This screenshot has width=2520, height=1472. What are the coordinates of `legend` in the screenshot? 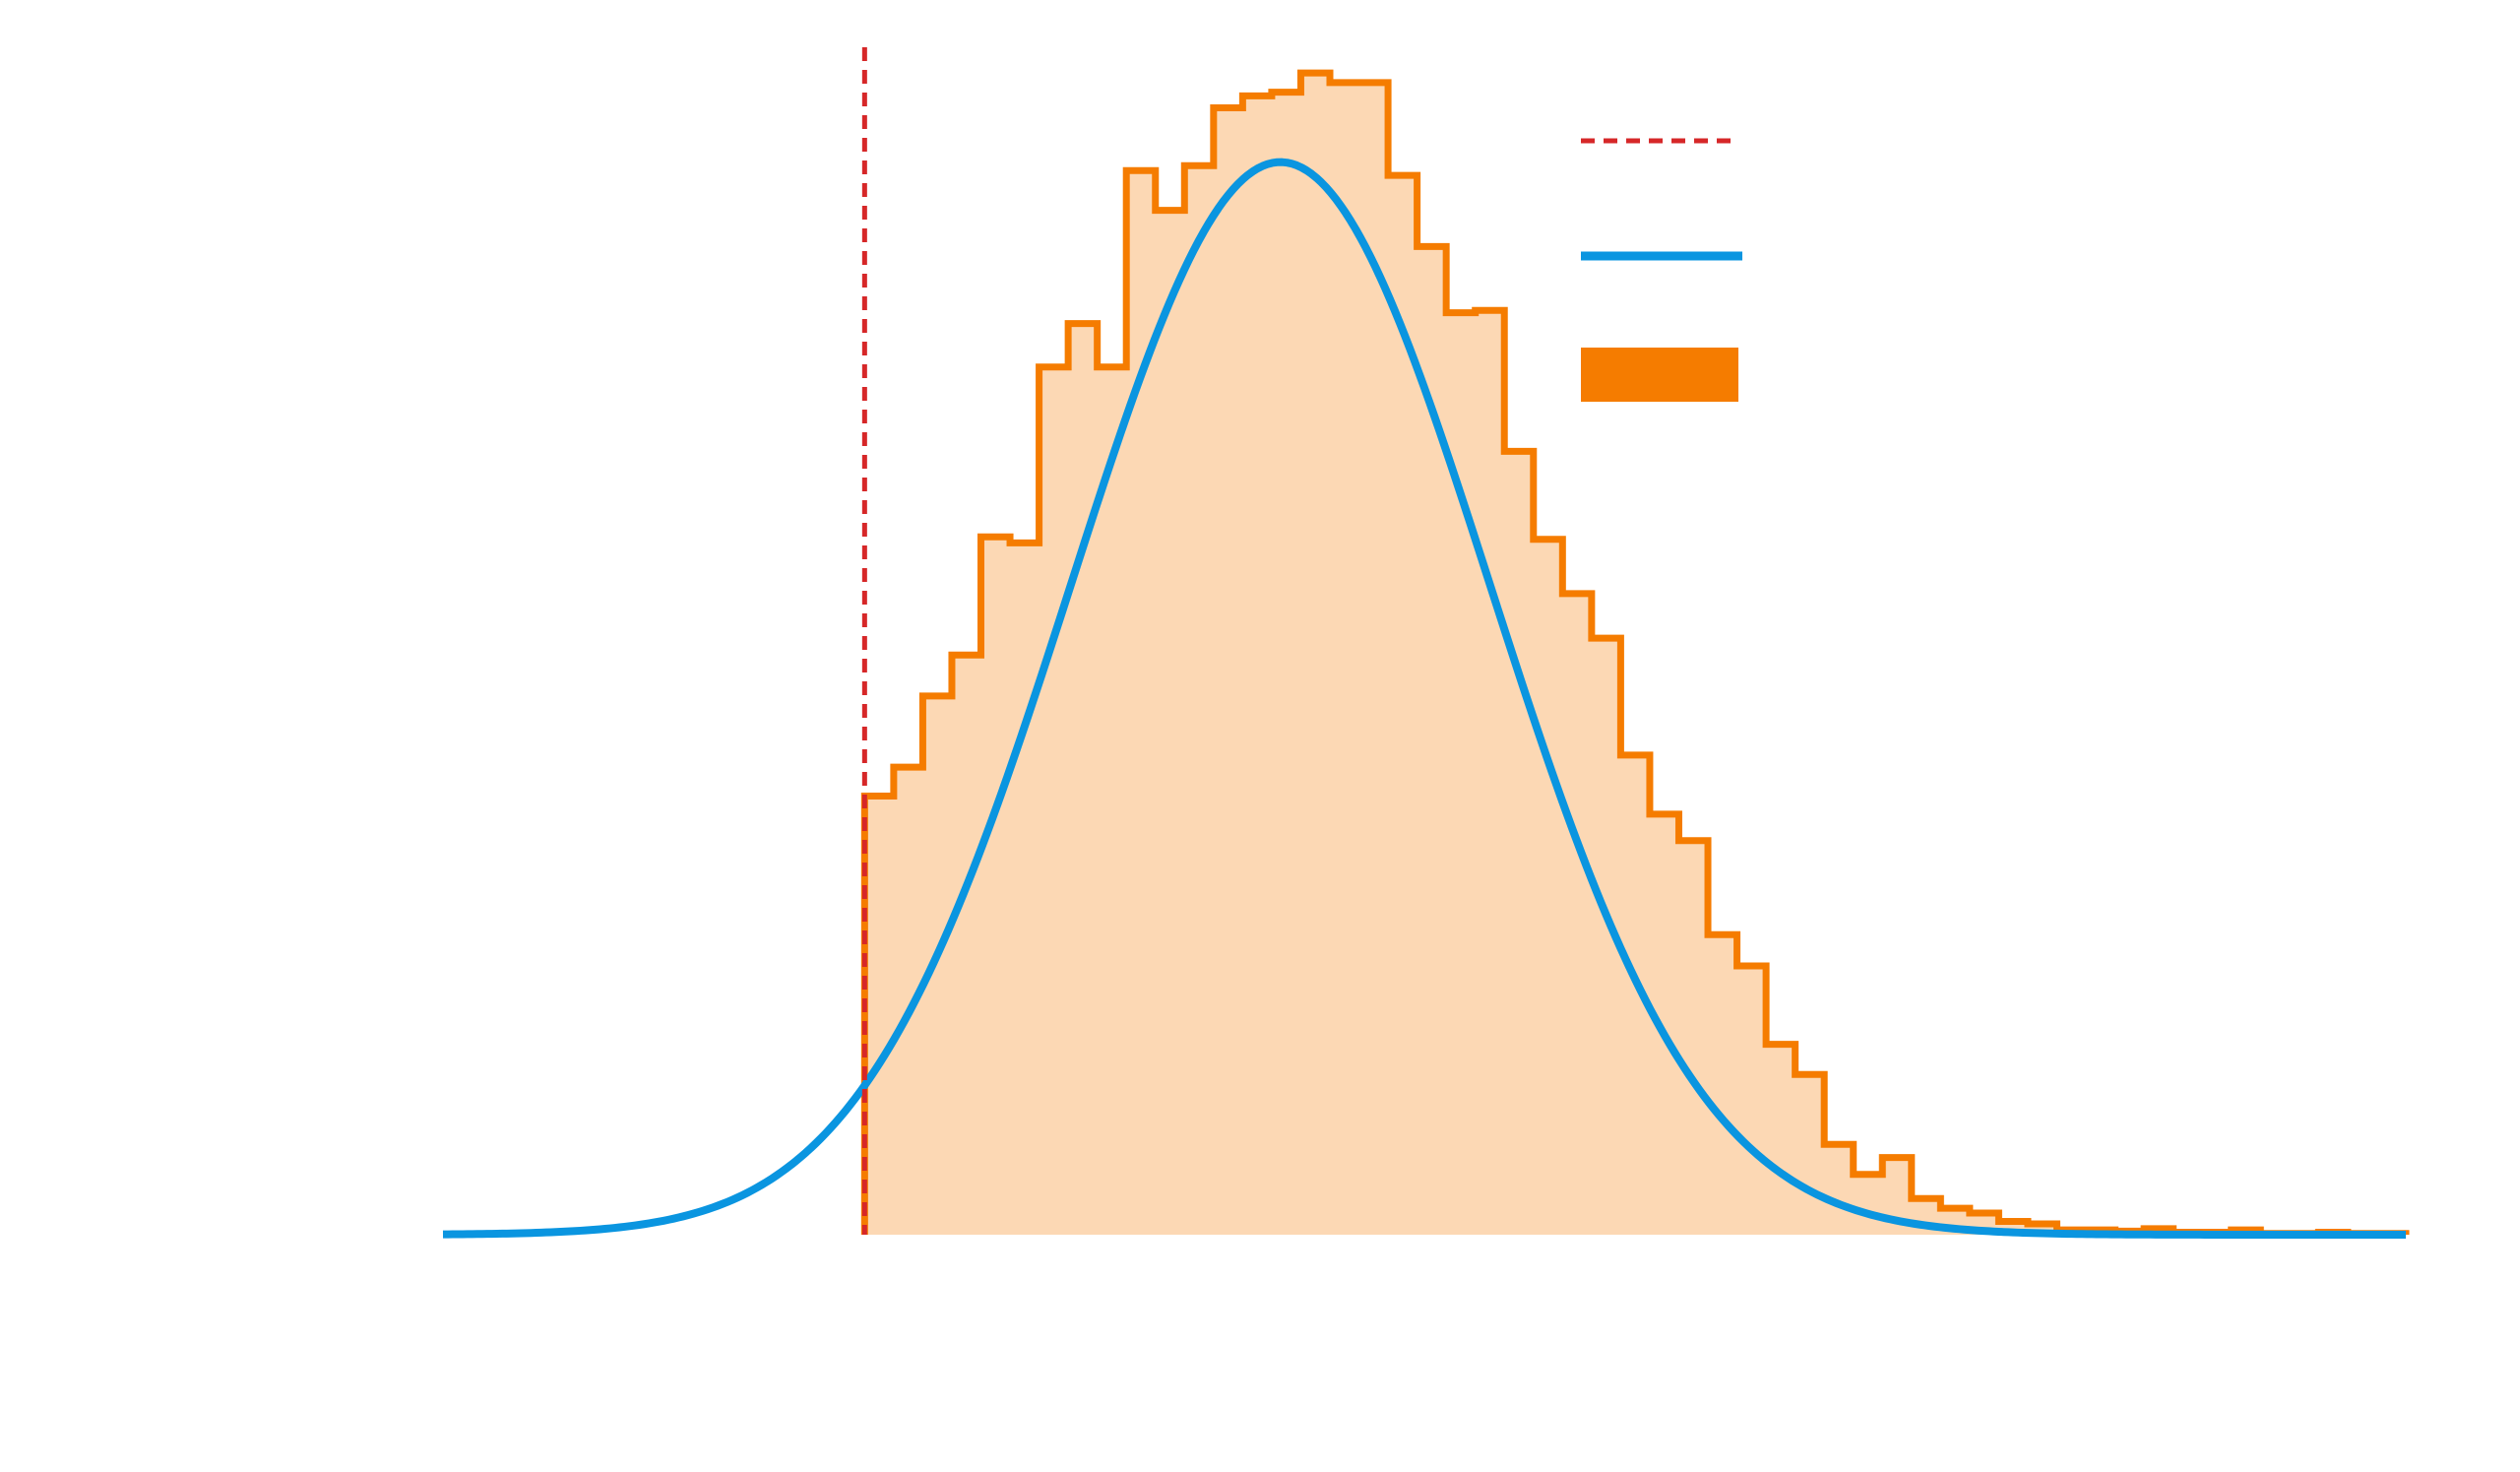 It's located at (1661, 270).